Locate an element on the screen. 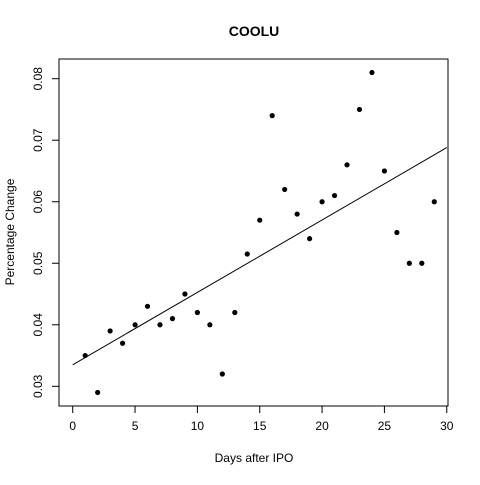 This screenshot has width=480, height=485. x-tick-label: 20 is located at coordinates (322, 426).